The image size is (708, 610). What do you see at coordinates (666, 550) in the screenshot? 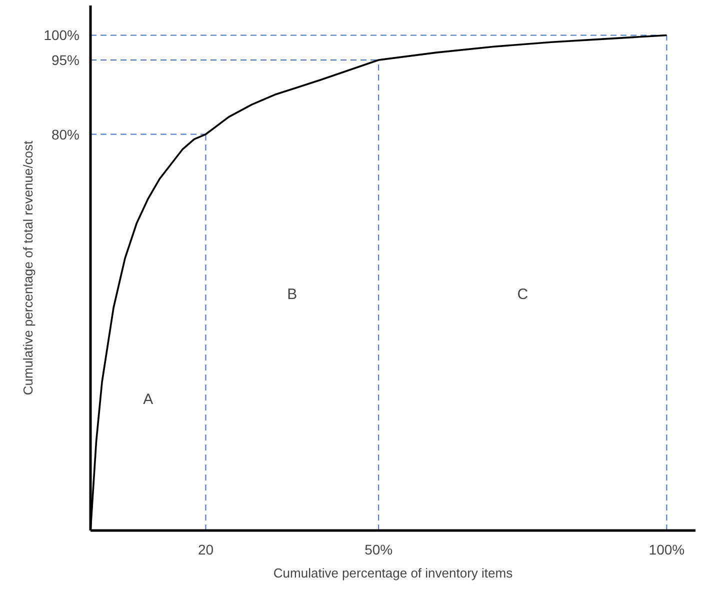
I see `x-tick-label: 100%` at bounding box center [666, 550].